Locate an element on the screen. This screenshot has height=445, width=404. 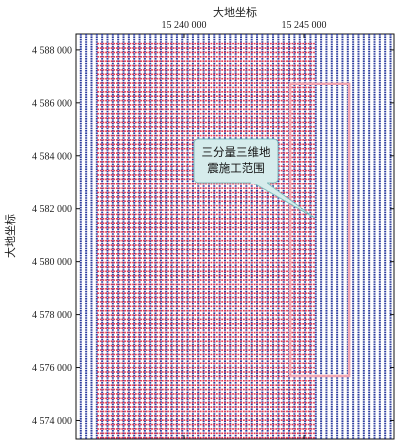
callout-box is located at coordinates (236, 161).